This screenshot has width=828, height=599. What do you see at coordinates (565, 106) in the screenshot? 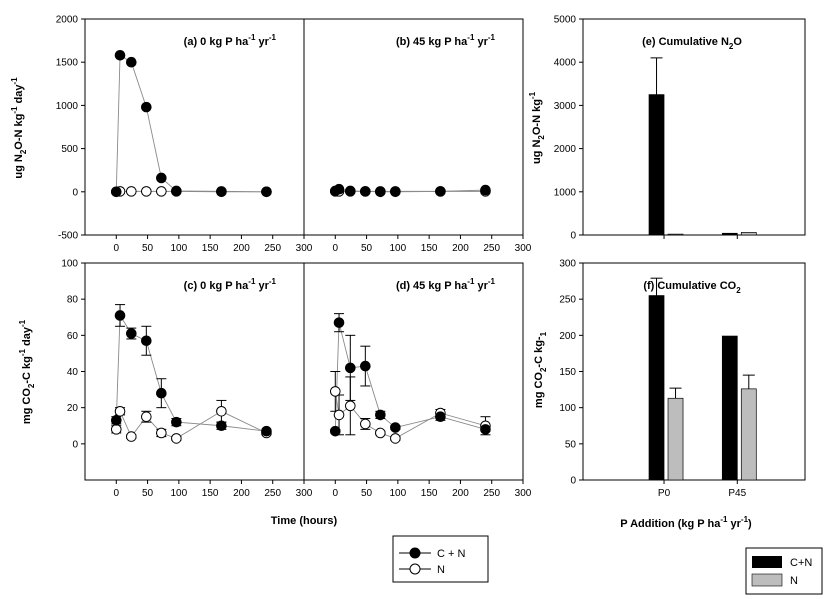
I see `y-tick-label-e: 3000` at bounding box center [565, 106].